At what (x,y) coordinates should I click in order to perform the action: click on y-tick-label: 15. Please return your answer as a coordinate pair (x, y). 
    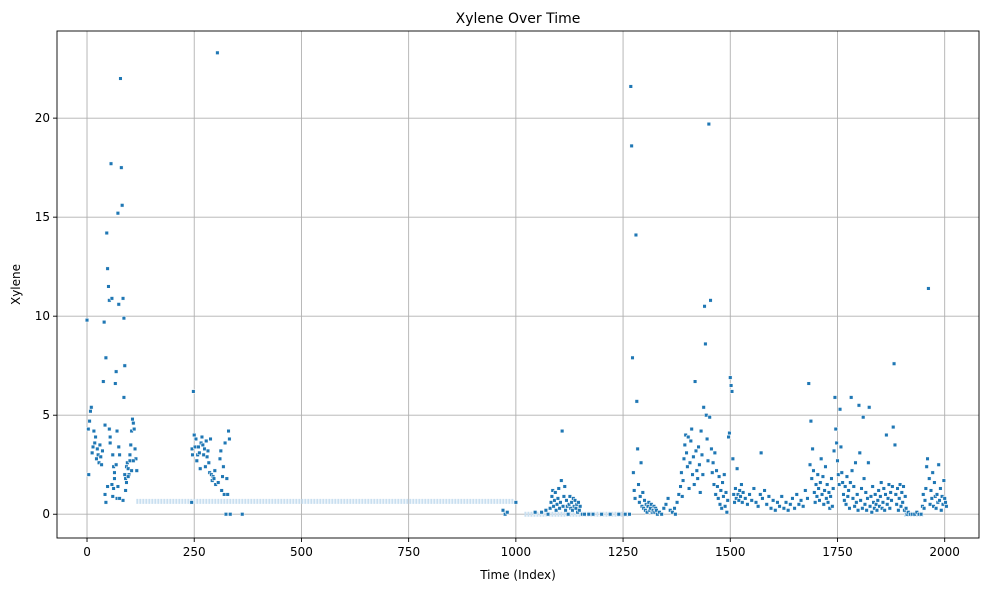
    Looking at the image, I should click on (42, 217).